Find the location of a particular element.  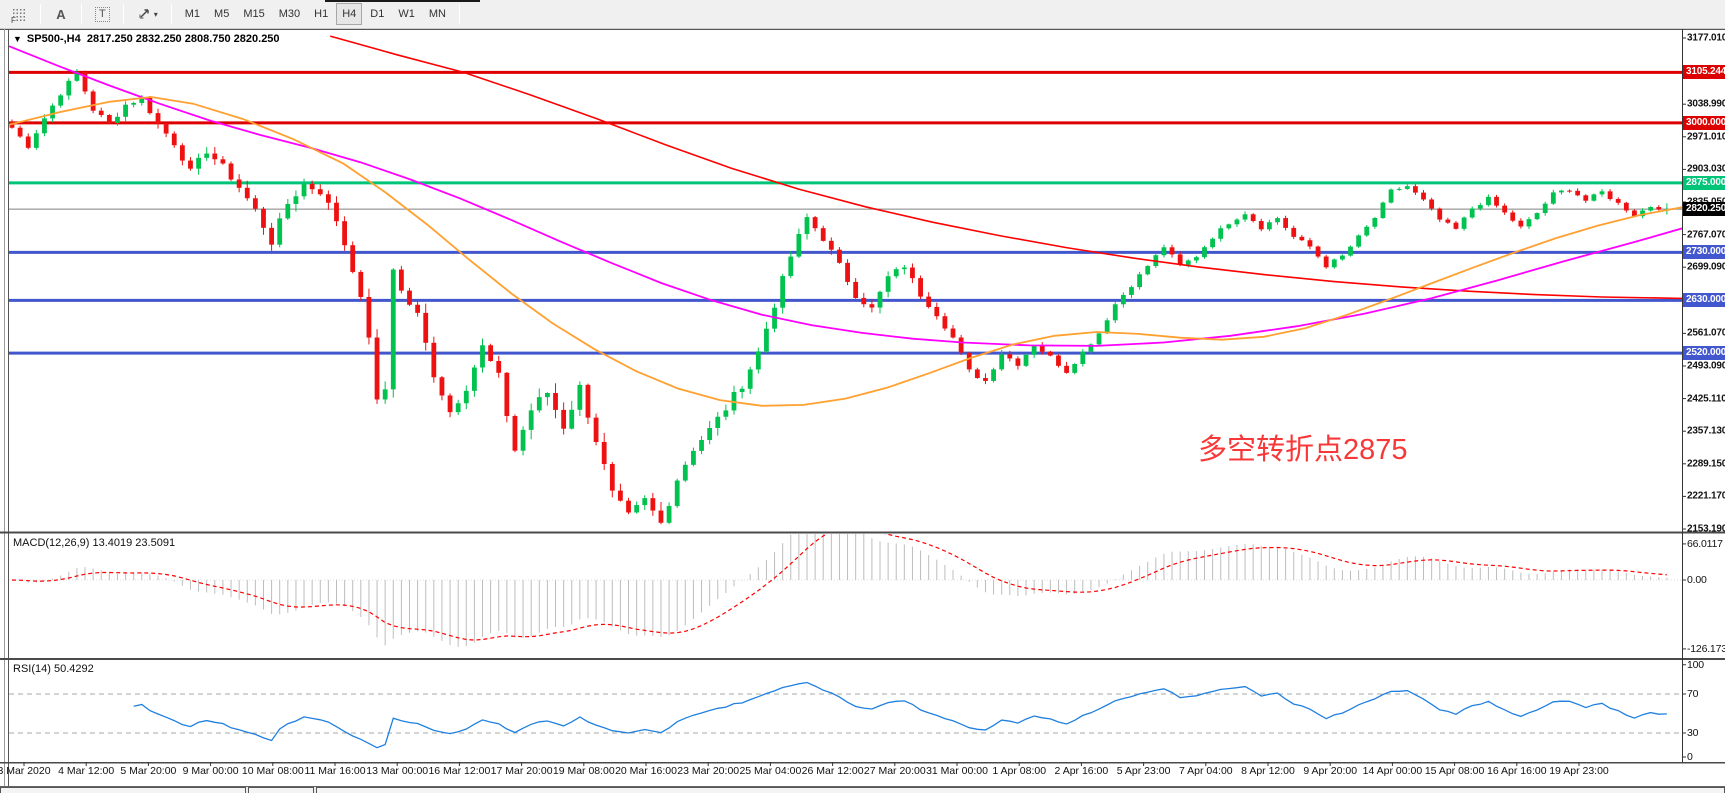

window-edge-artifact is located at coordinates (402, 1).